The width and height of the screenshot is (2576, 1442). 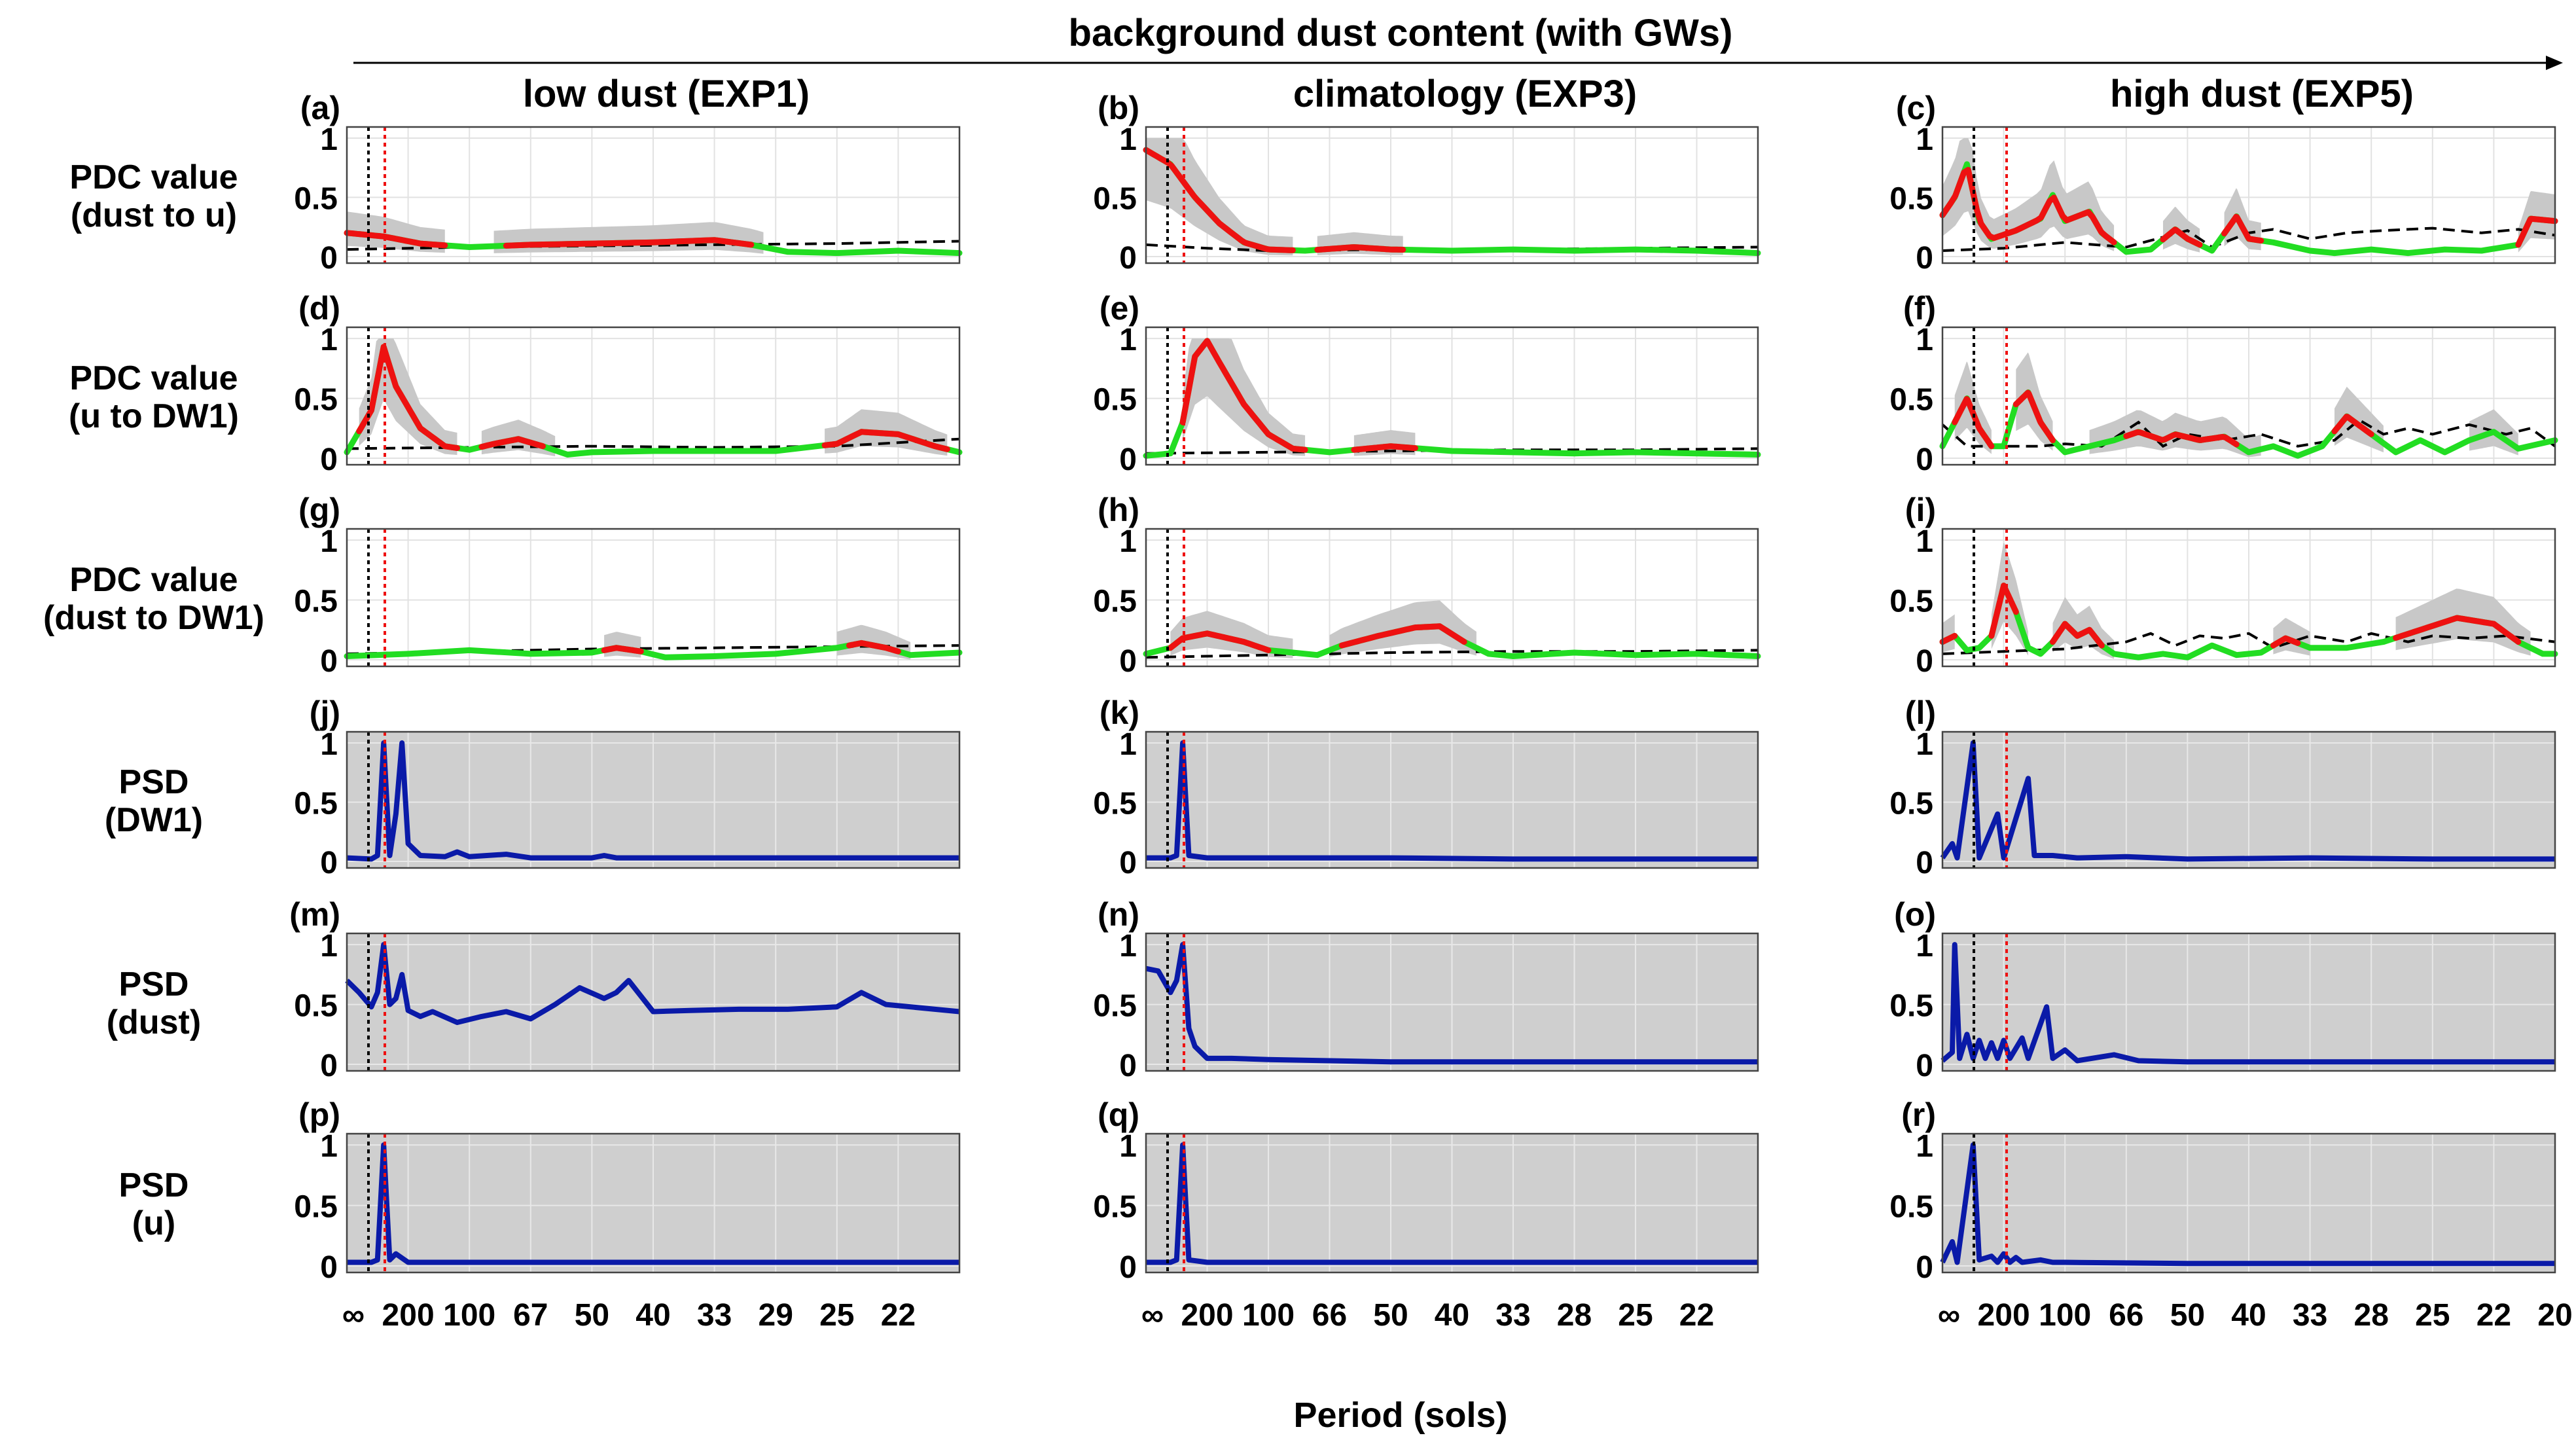 I want to click on panel-q: 1 0.5 0 (q), so click(x=1426, y=1190).